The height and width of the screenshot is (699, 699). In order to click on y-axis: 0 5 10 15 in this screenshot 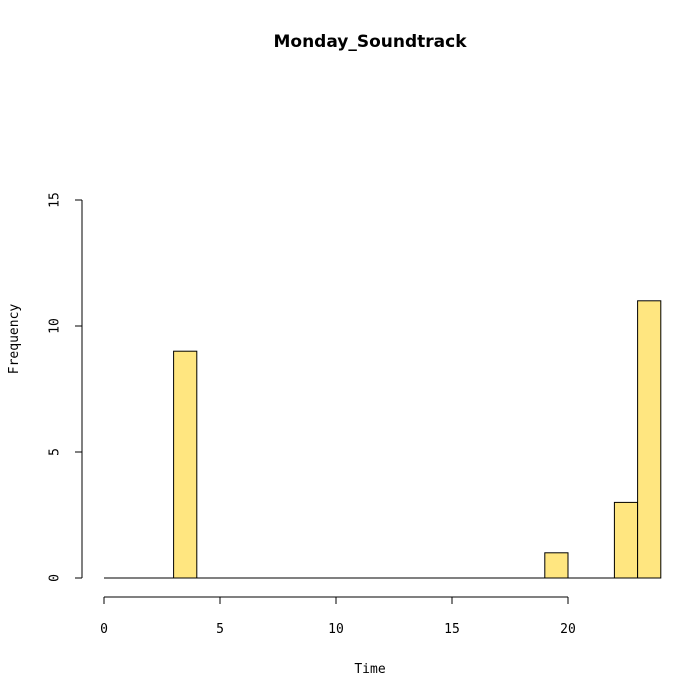, I will do `click(65, 387)`.